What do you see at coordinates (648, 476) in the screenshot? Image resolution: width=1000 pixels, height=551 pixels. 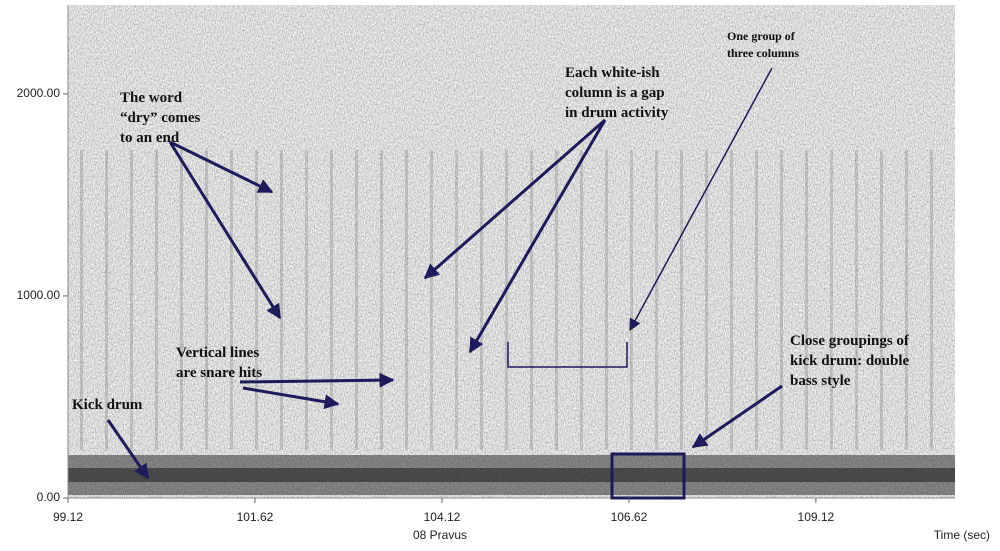 I see `highlight-box` at bounding box center [648, 476].